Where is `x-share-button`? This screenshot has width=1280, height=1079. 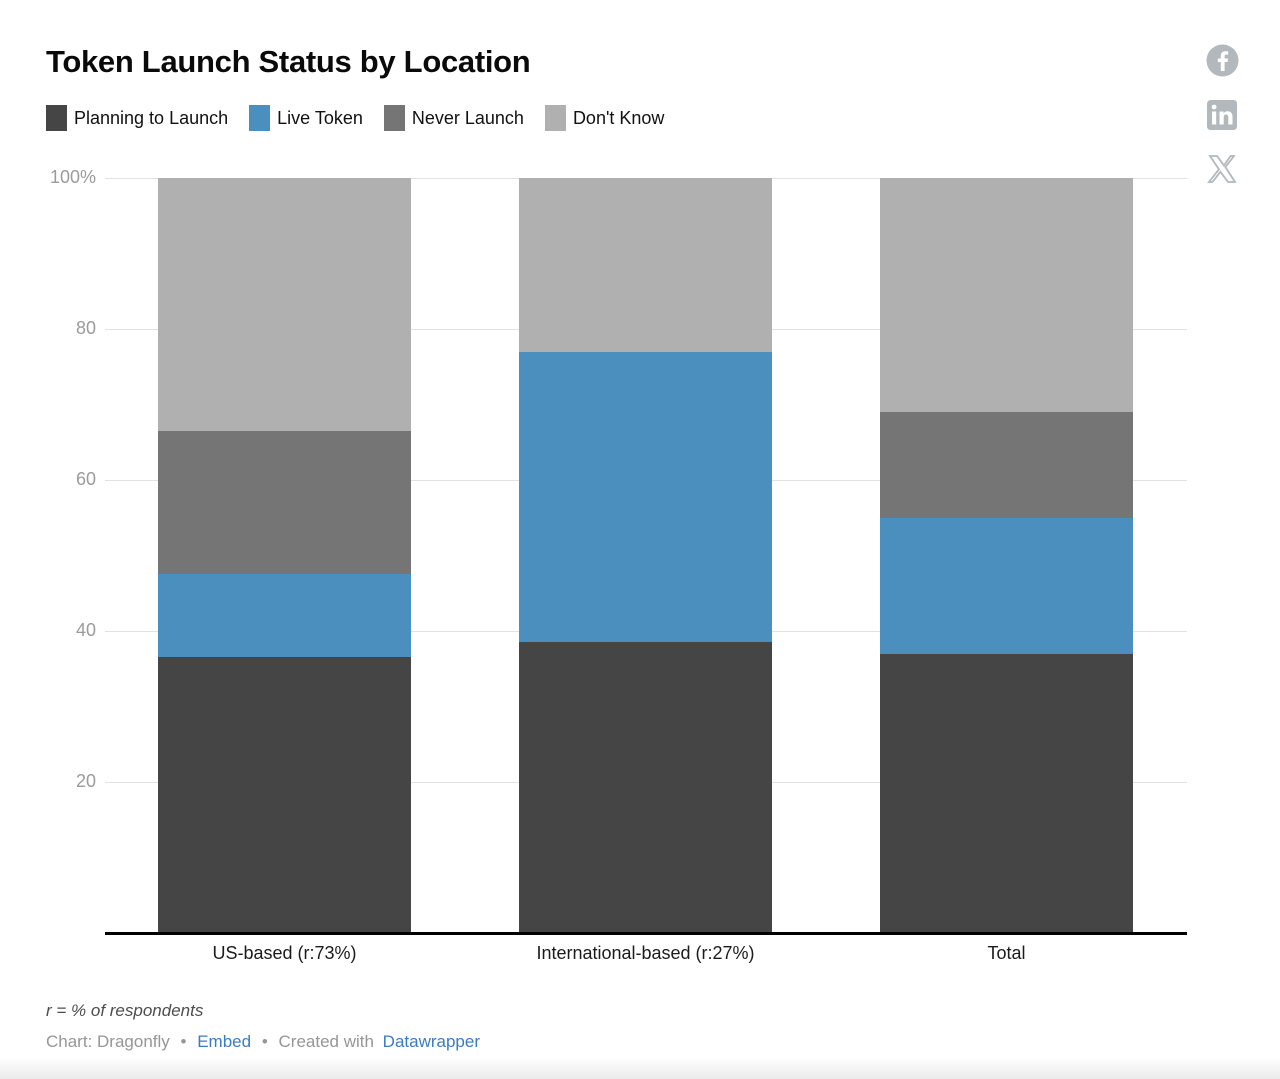
x-share-button is located at coordinates (1222, 171).